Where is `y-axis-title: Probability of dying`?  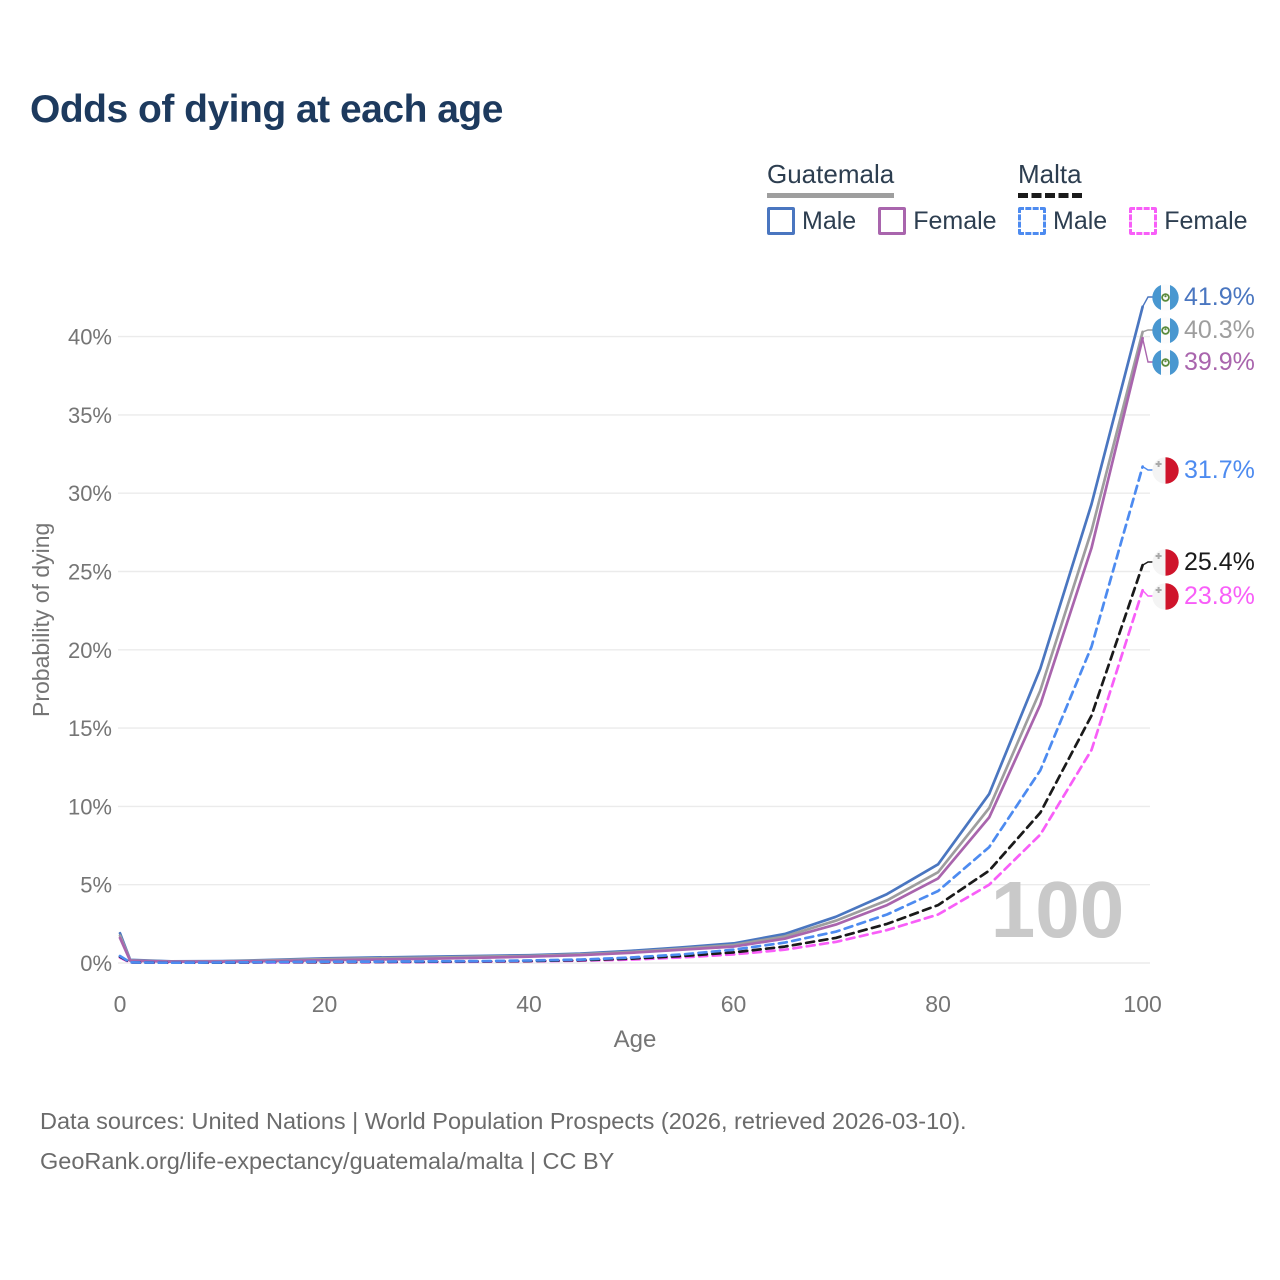 y-axis-title: Probability of dying is located at coordinates (41, 620).